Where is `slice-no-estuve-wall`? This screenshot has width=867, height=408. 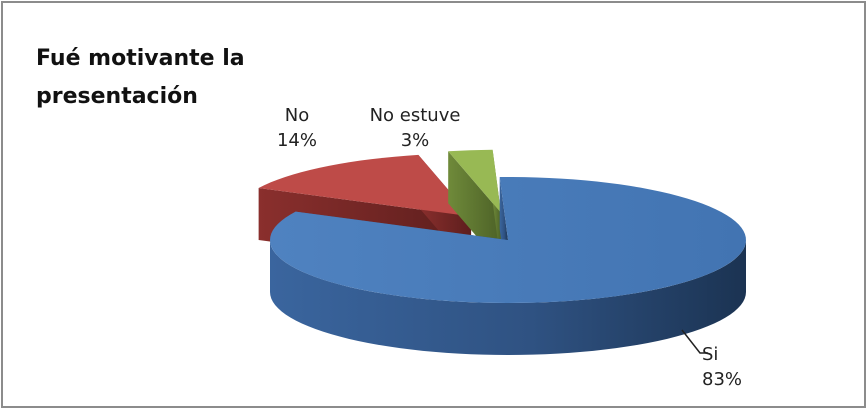
slice-no-estuve-wall is located at coordinates (474, 208).